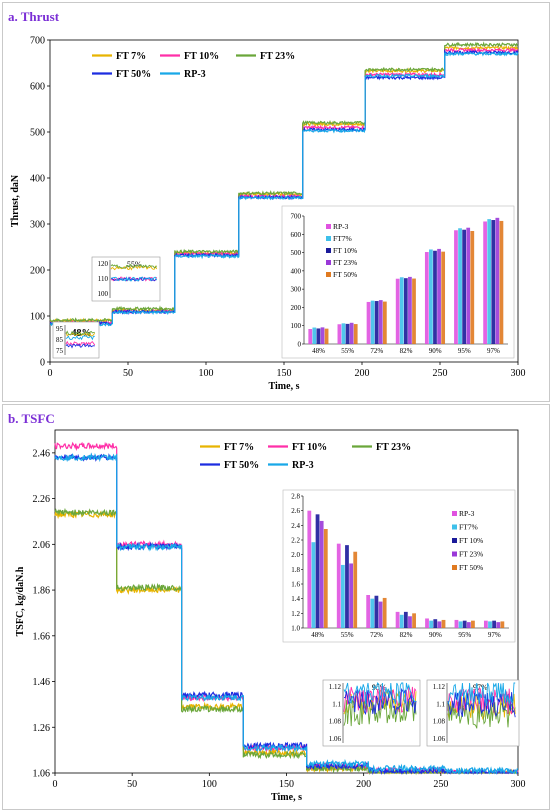  What do you see at coordinates (341, 226) in the screenshot?
I see `bar-legend-label: RP-3` at bounding box center [341, 226].